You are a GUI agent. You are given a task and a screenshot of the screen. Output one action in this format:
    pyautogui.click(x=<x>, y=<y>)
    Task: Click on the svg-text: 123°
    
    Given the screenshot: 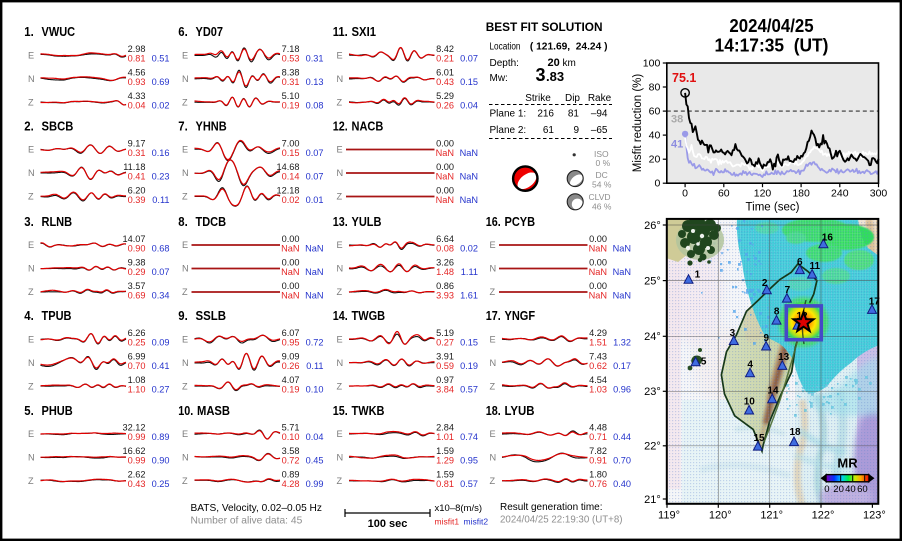 What is the action you would take?
    pyautogui.click(x=874, y=515)
    